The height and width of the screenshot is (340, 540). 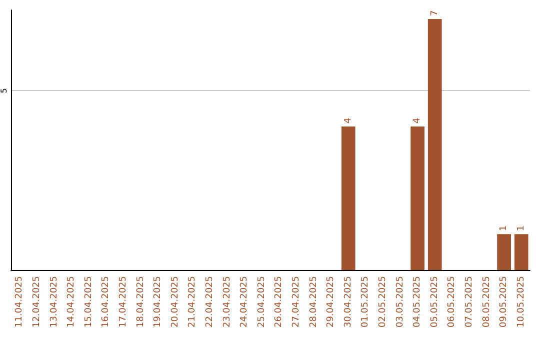 What do you see at coordinates (417, 302) in the screenshot?
I see `x-tick-label: 04.05.2025` at bounding box center [417, 302].